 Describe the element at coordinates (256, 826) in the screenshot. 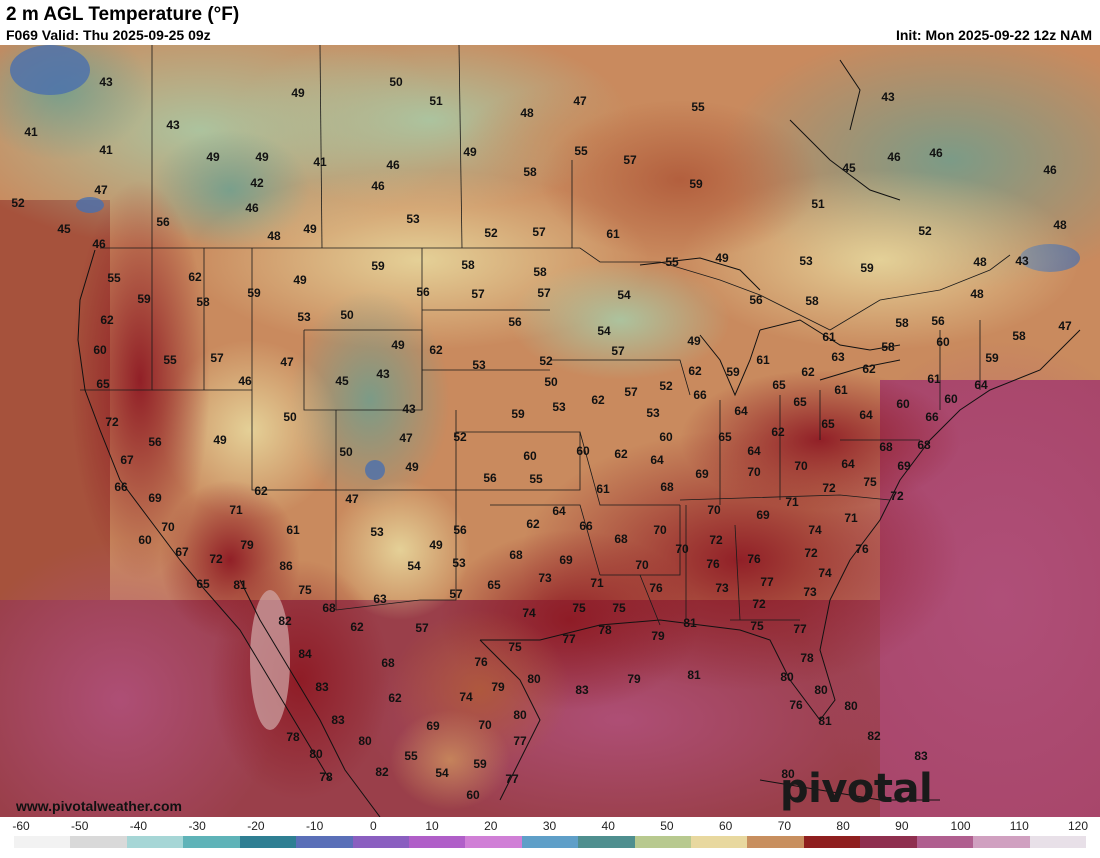

I see `colorbar-tick-label: -20` at that location.